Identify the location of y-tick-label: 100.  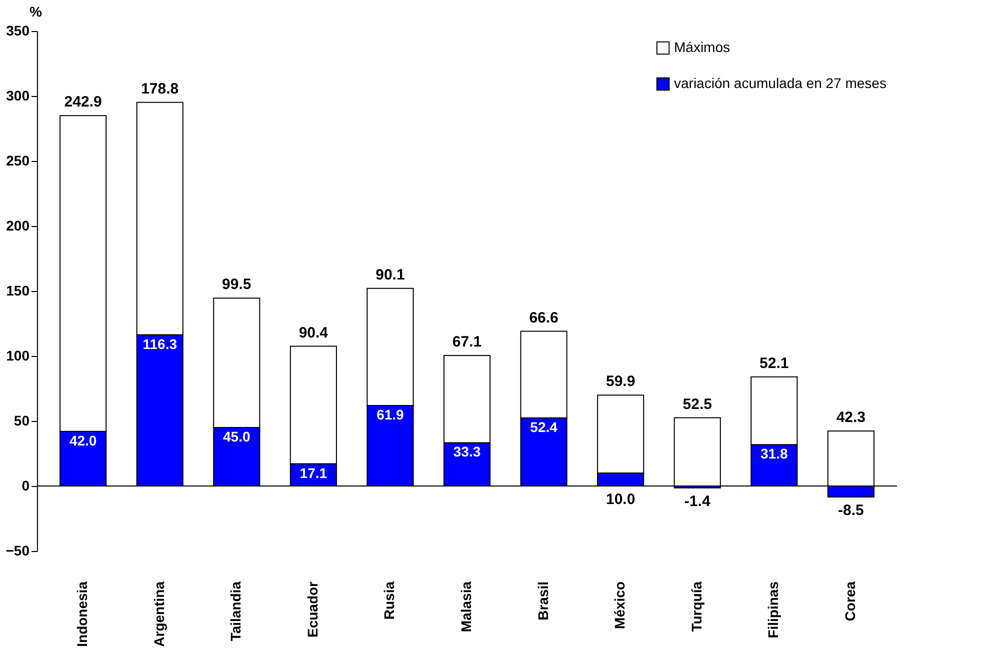
(18, 356).